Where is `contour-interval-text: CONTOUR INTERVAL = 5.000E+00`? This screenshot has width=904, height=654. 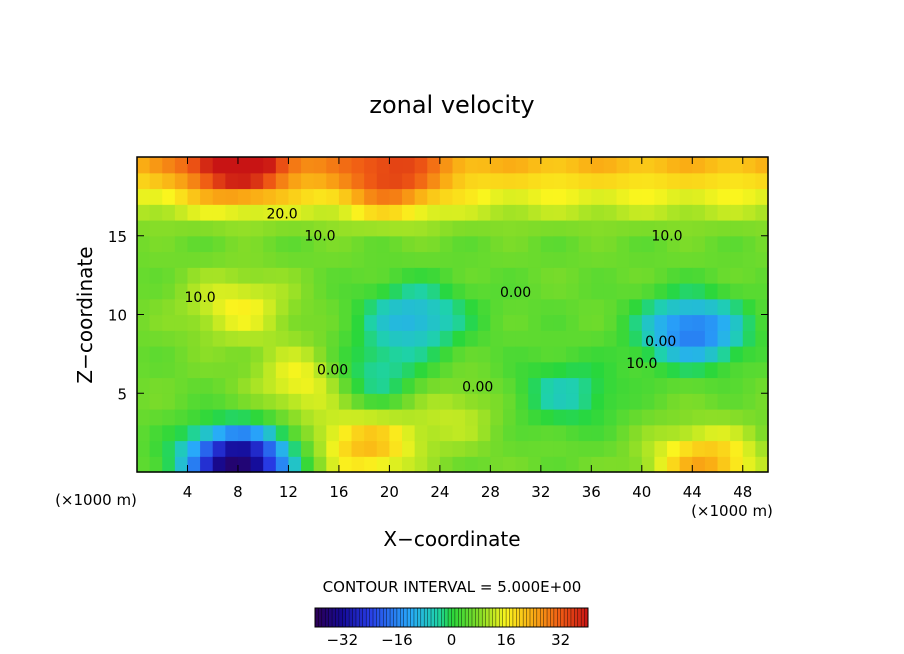 contour-interval-text: CONTOUR INTERVAL = 5.000E+00 is located at coordinates (452, 587).